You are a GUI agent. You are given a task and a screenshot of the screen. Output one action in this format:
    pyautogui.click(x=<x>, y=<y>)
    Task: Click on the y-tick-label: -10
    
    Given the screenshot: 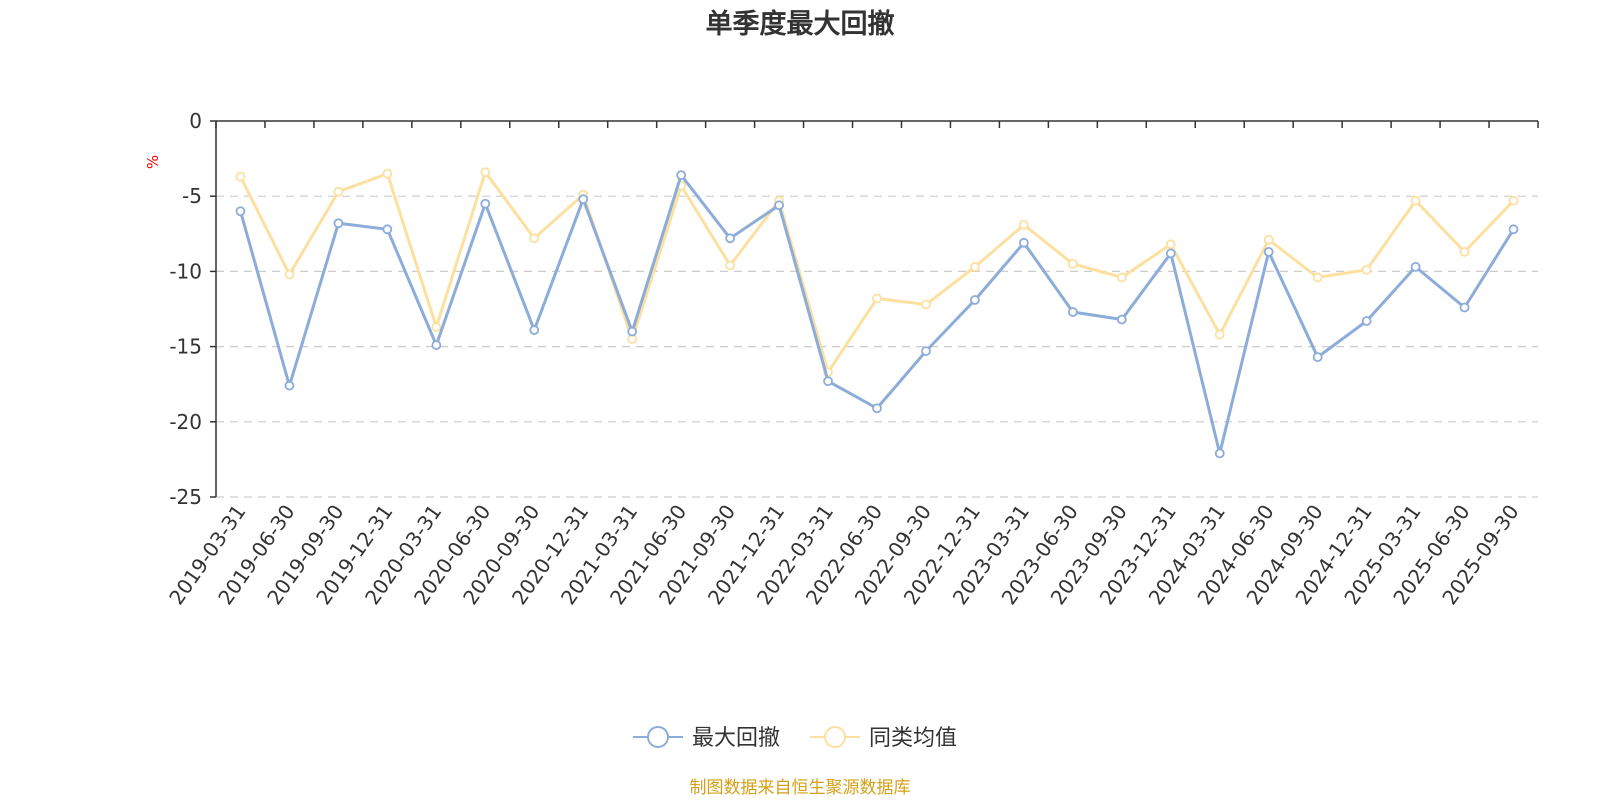 What is the action you would take?
    pyautogui.click(x=185, y=271)
    